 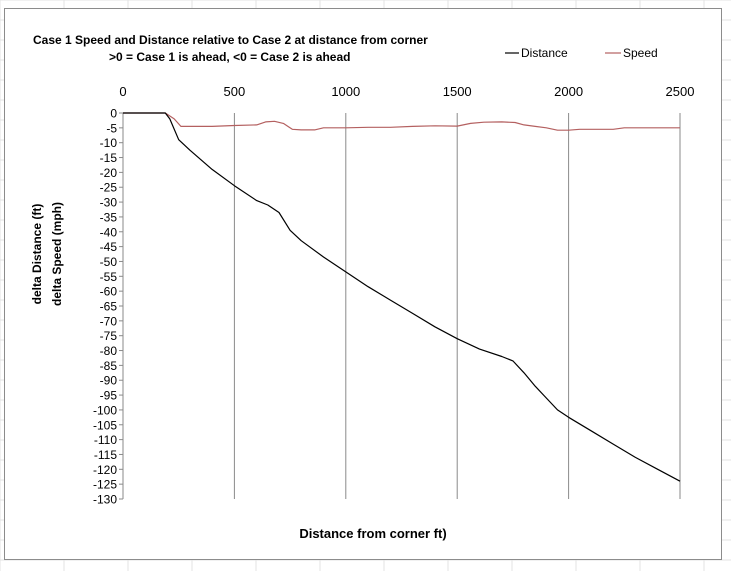 I want to click on y-tick-label: -5, so click(x=111, y=128).